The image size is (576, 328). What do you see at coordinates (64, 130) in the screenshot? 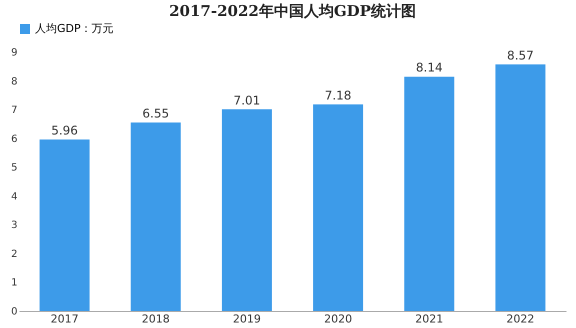
I see `data-label: 5.96` at bounding box center [64, 130].